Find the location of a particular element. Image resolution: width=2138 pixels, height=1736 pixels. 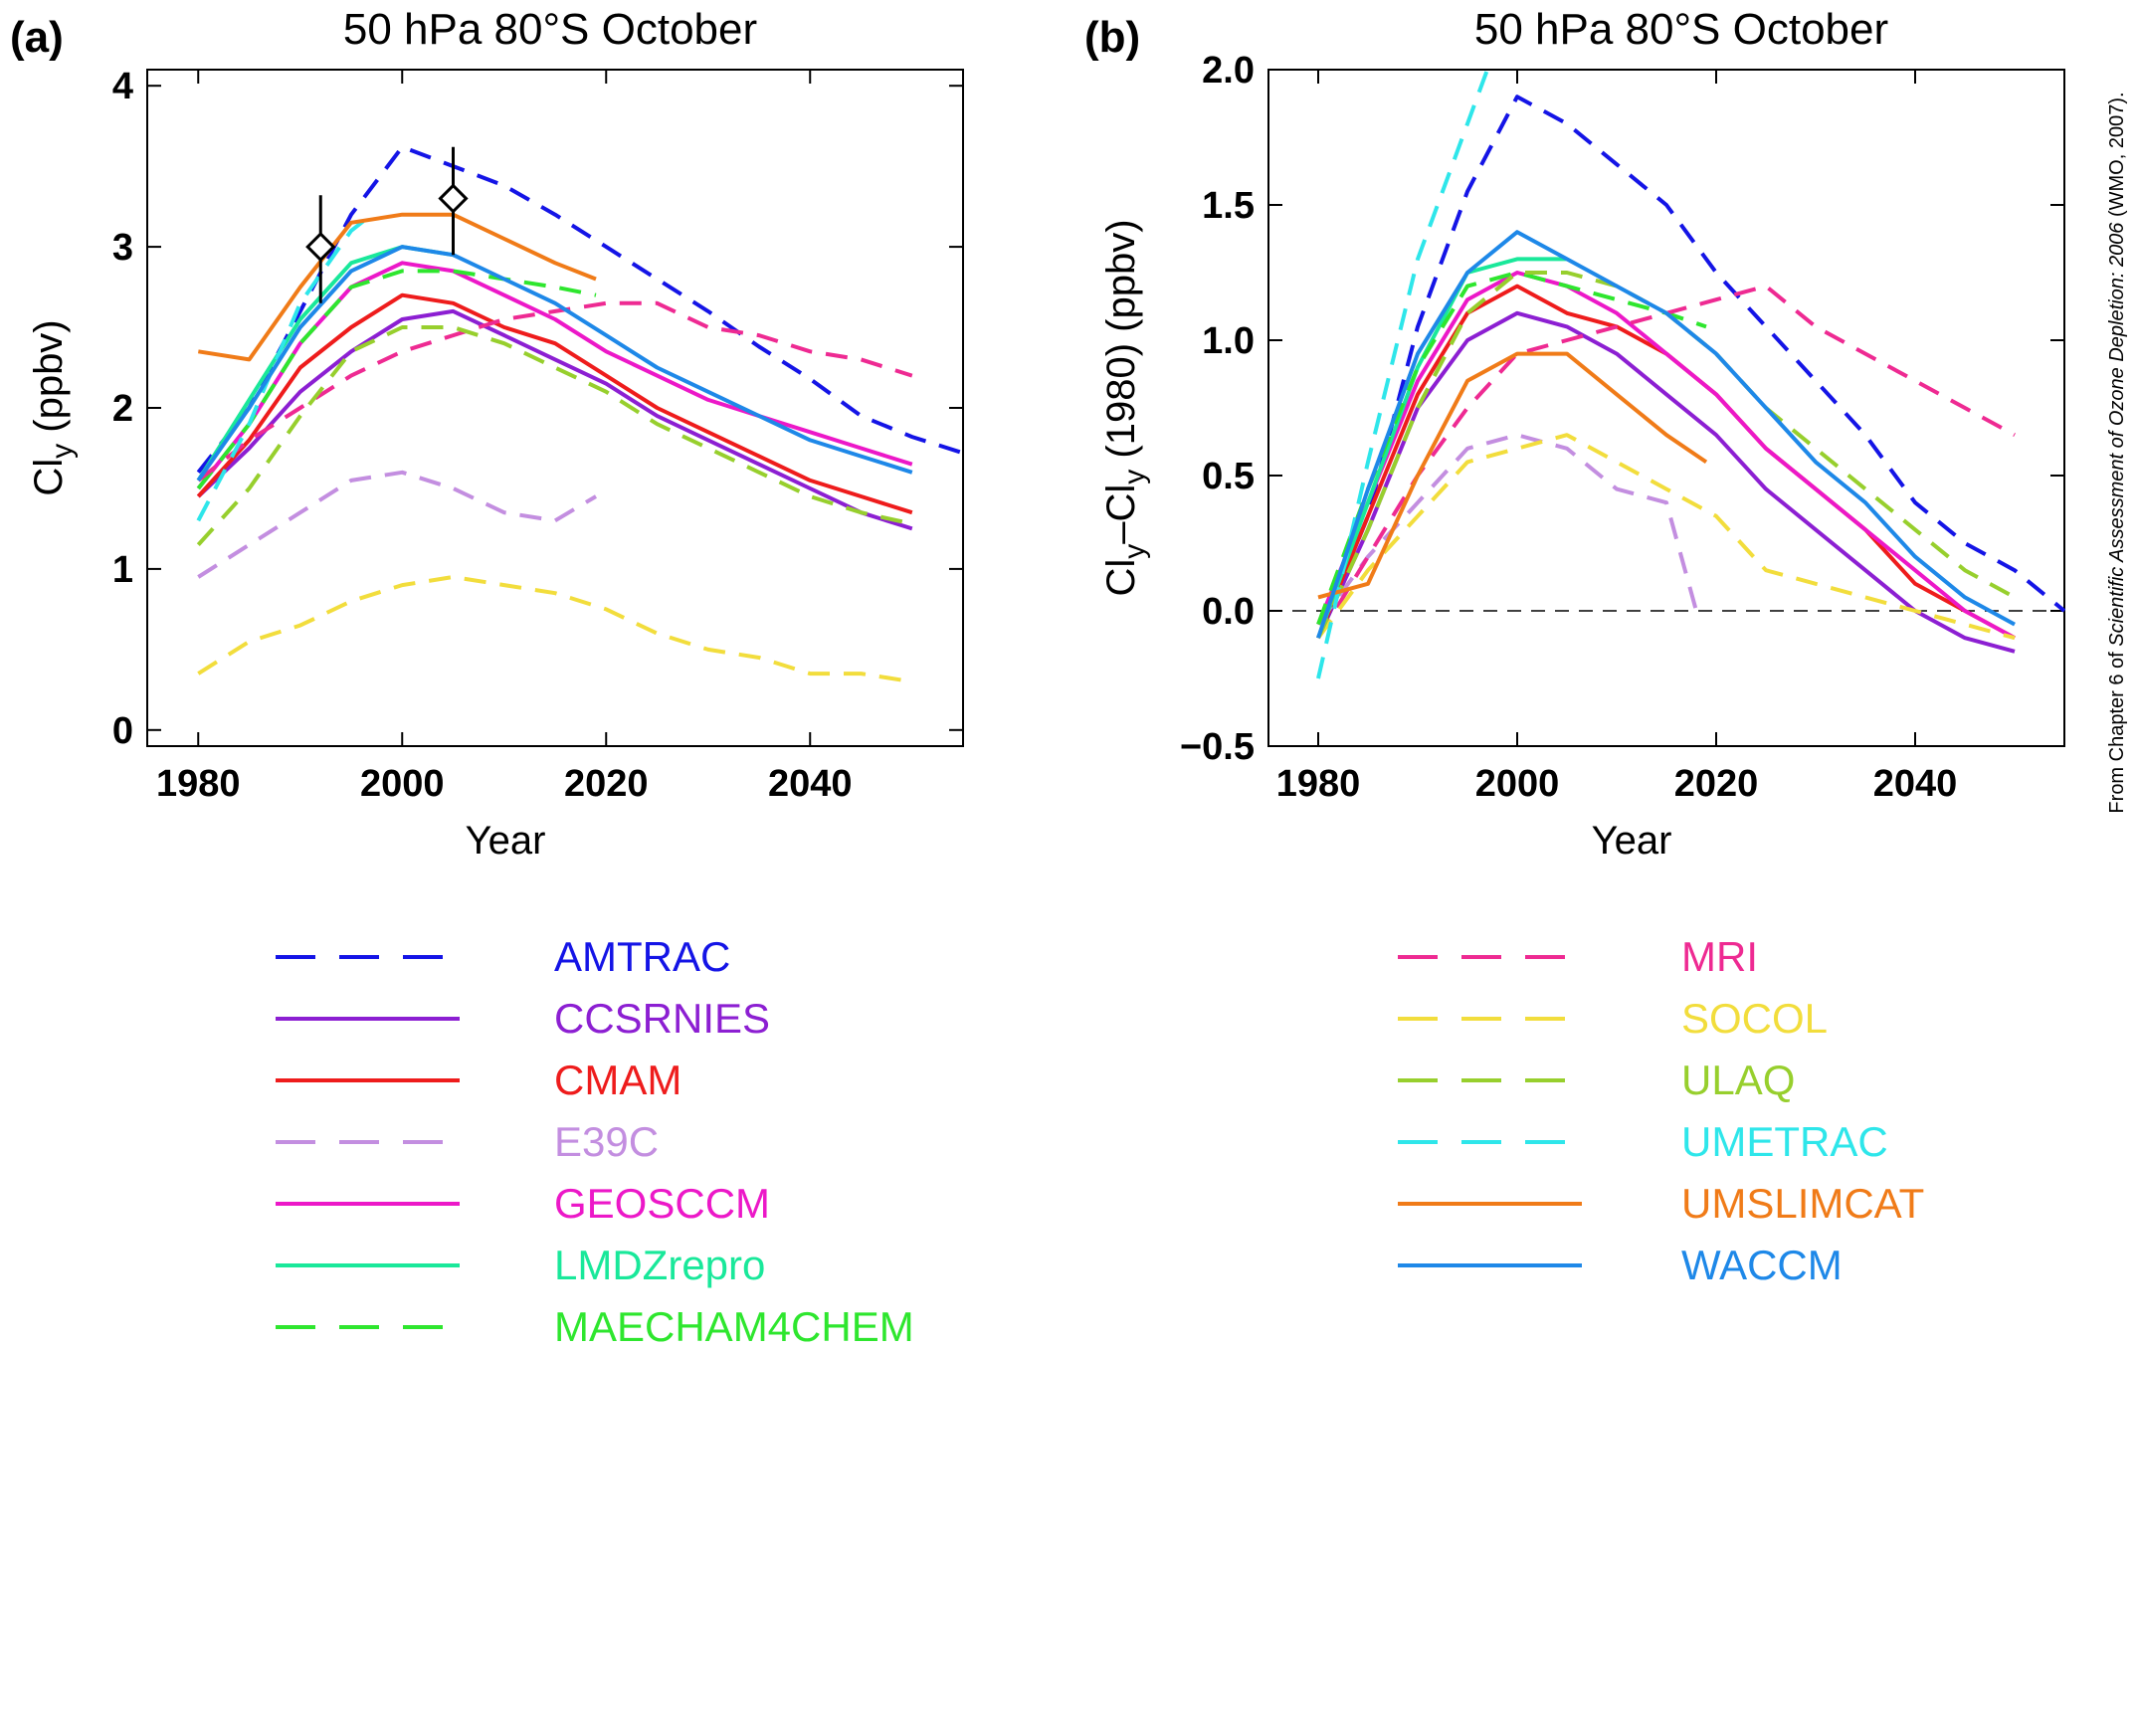

series-line-lmdzrepro is located at coordinates (1442, 448).